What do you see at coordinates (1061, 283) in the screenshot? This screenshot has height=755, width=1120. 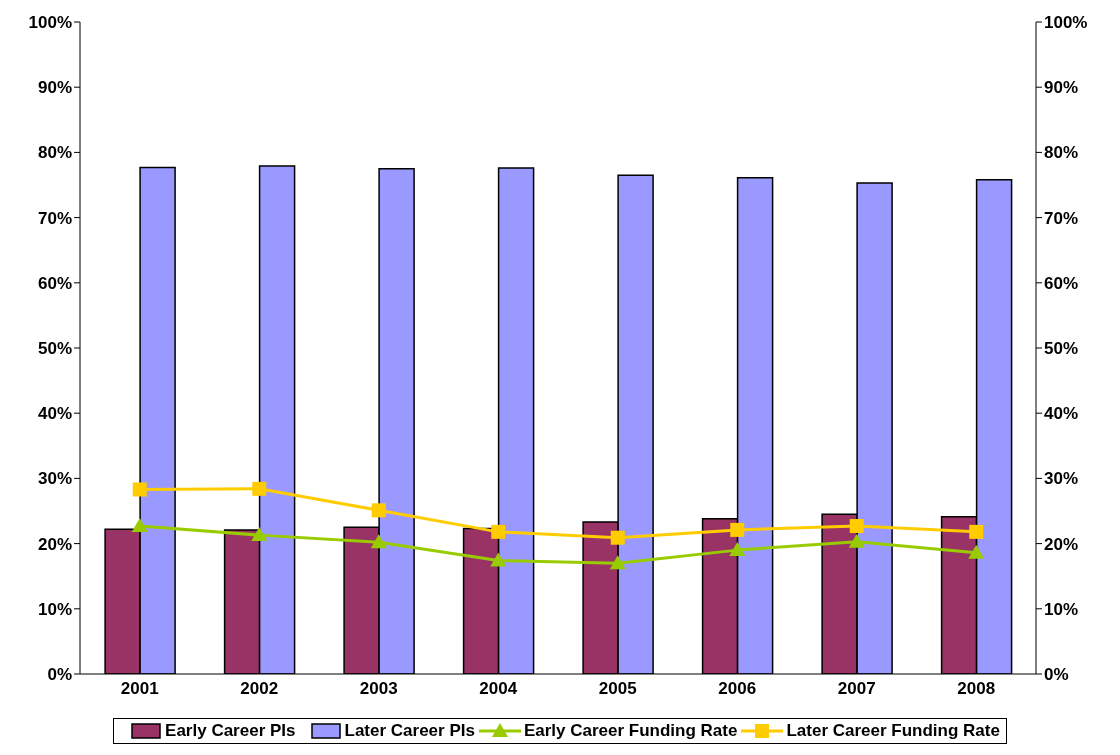 I see `y2-tick-label: 60%` at bounding box center [1061, 283].